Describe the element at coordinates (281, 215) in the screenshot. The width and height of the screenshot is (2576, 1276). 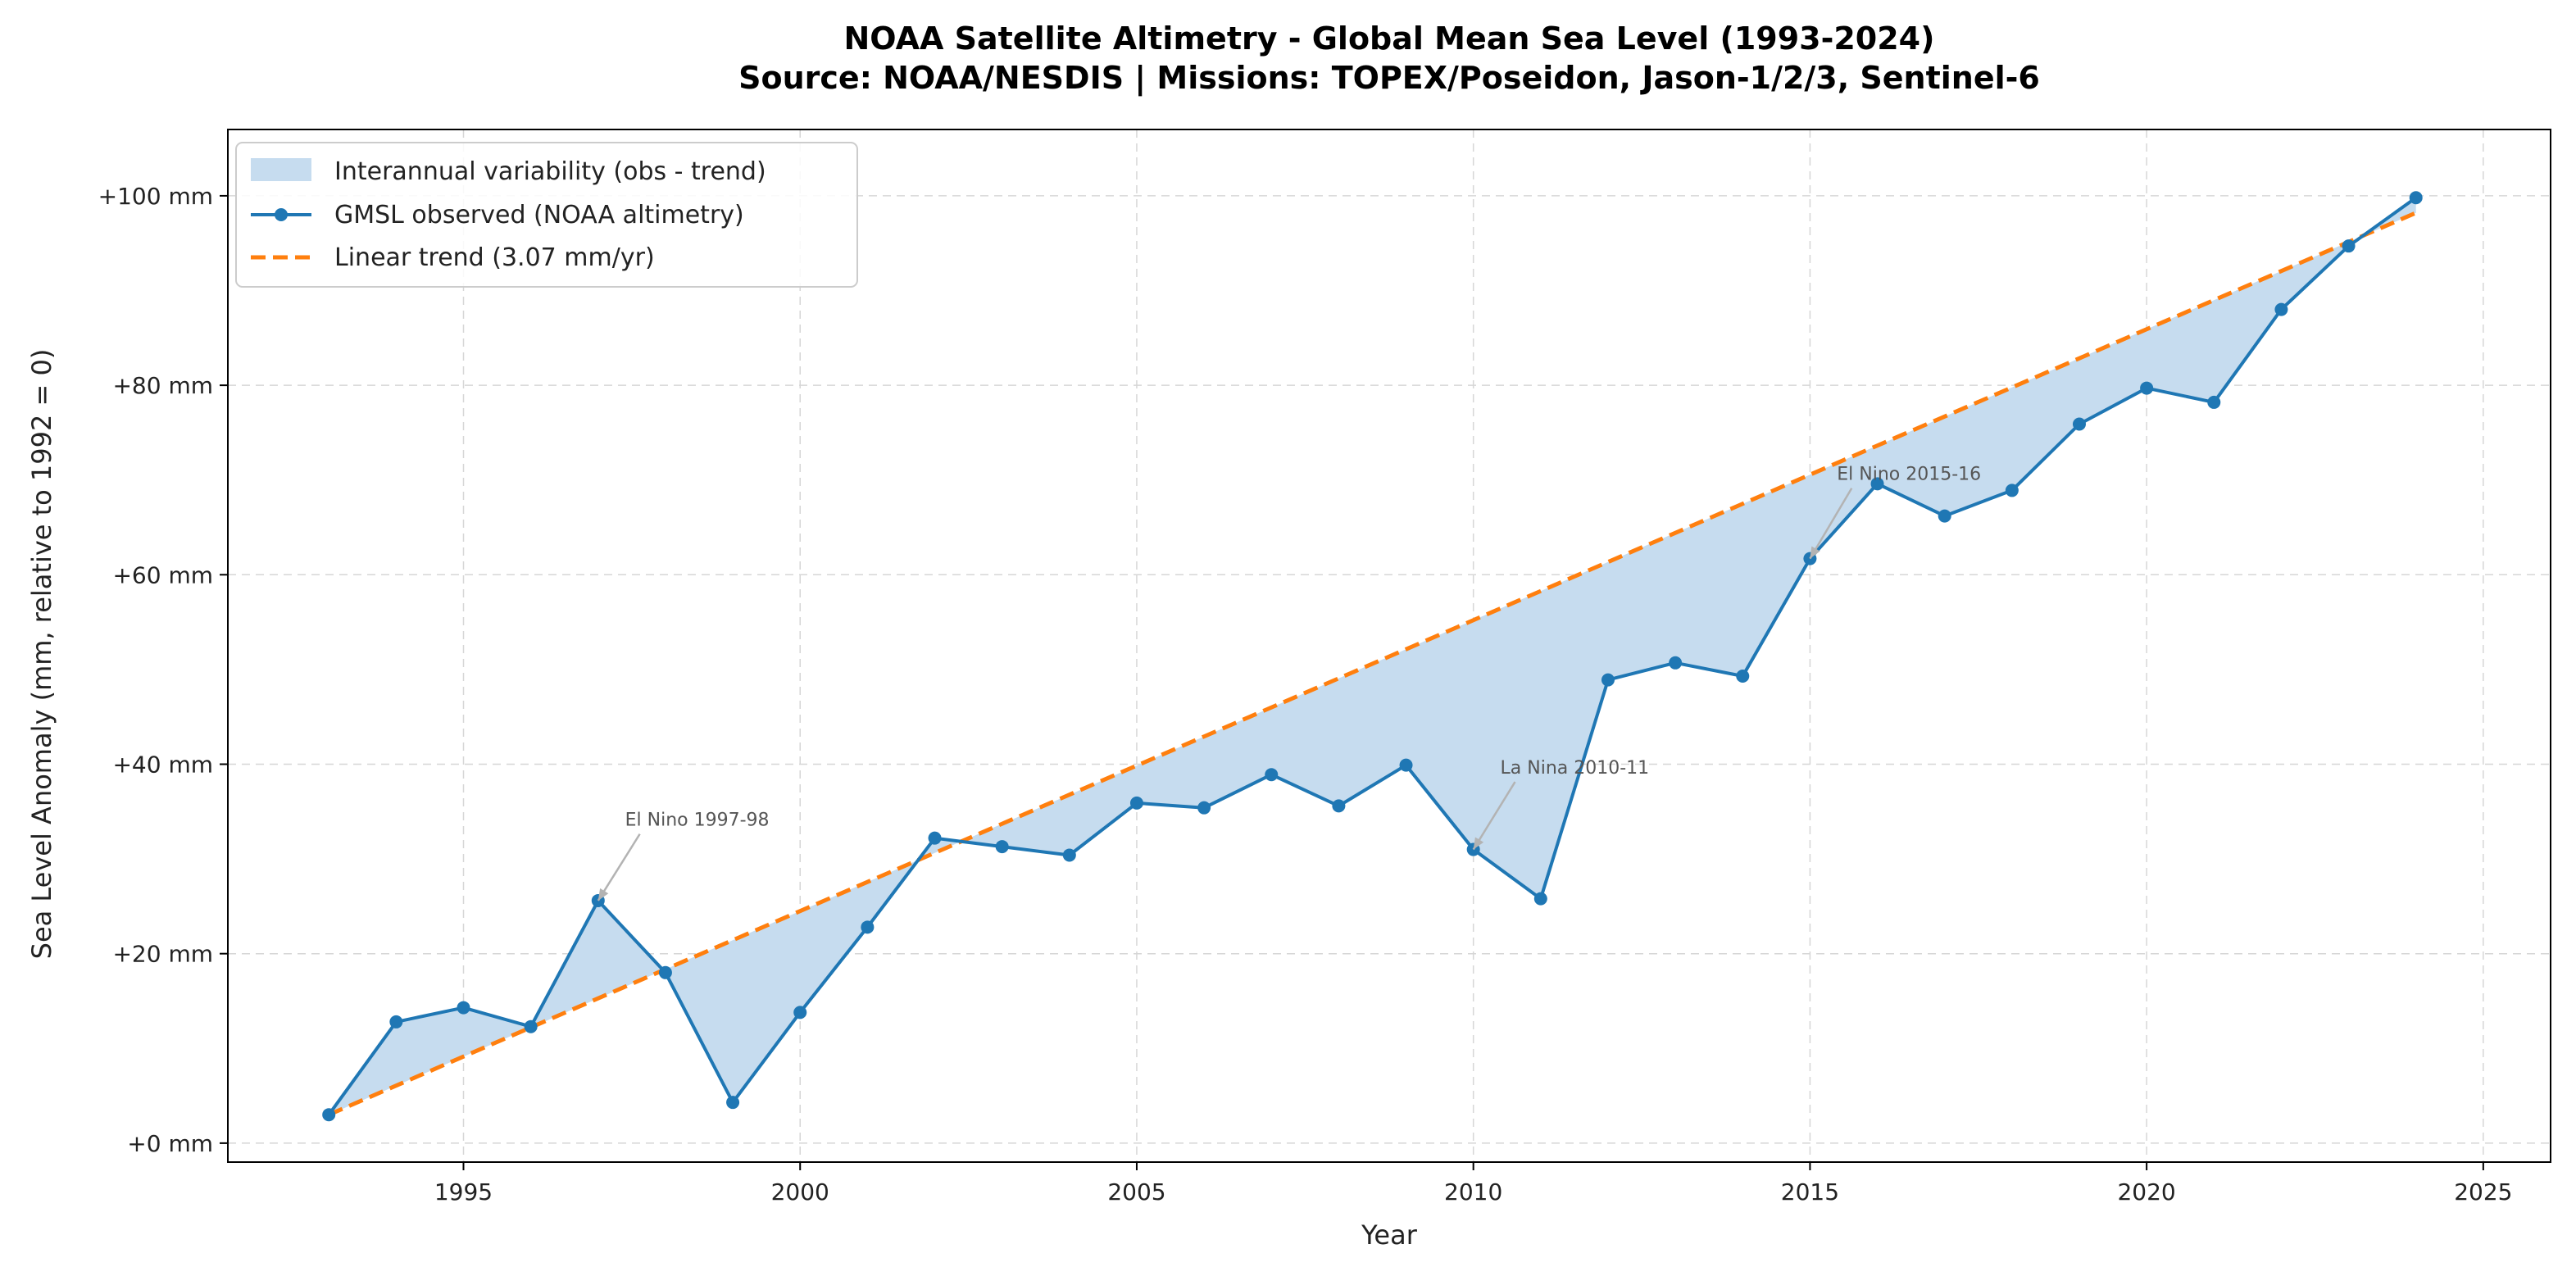
I see `legend-marker-observed` at that location.